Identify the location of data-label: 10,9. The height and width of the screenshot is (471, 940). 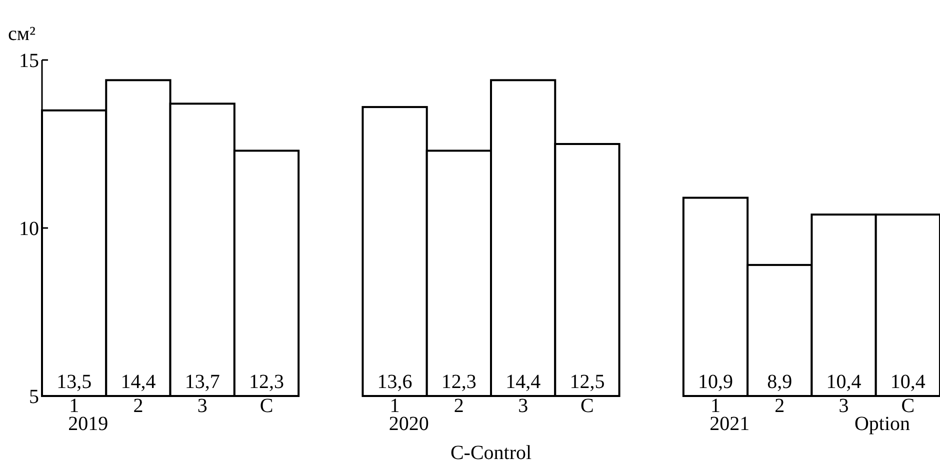
(715, 382).